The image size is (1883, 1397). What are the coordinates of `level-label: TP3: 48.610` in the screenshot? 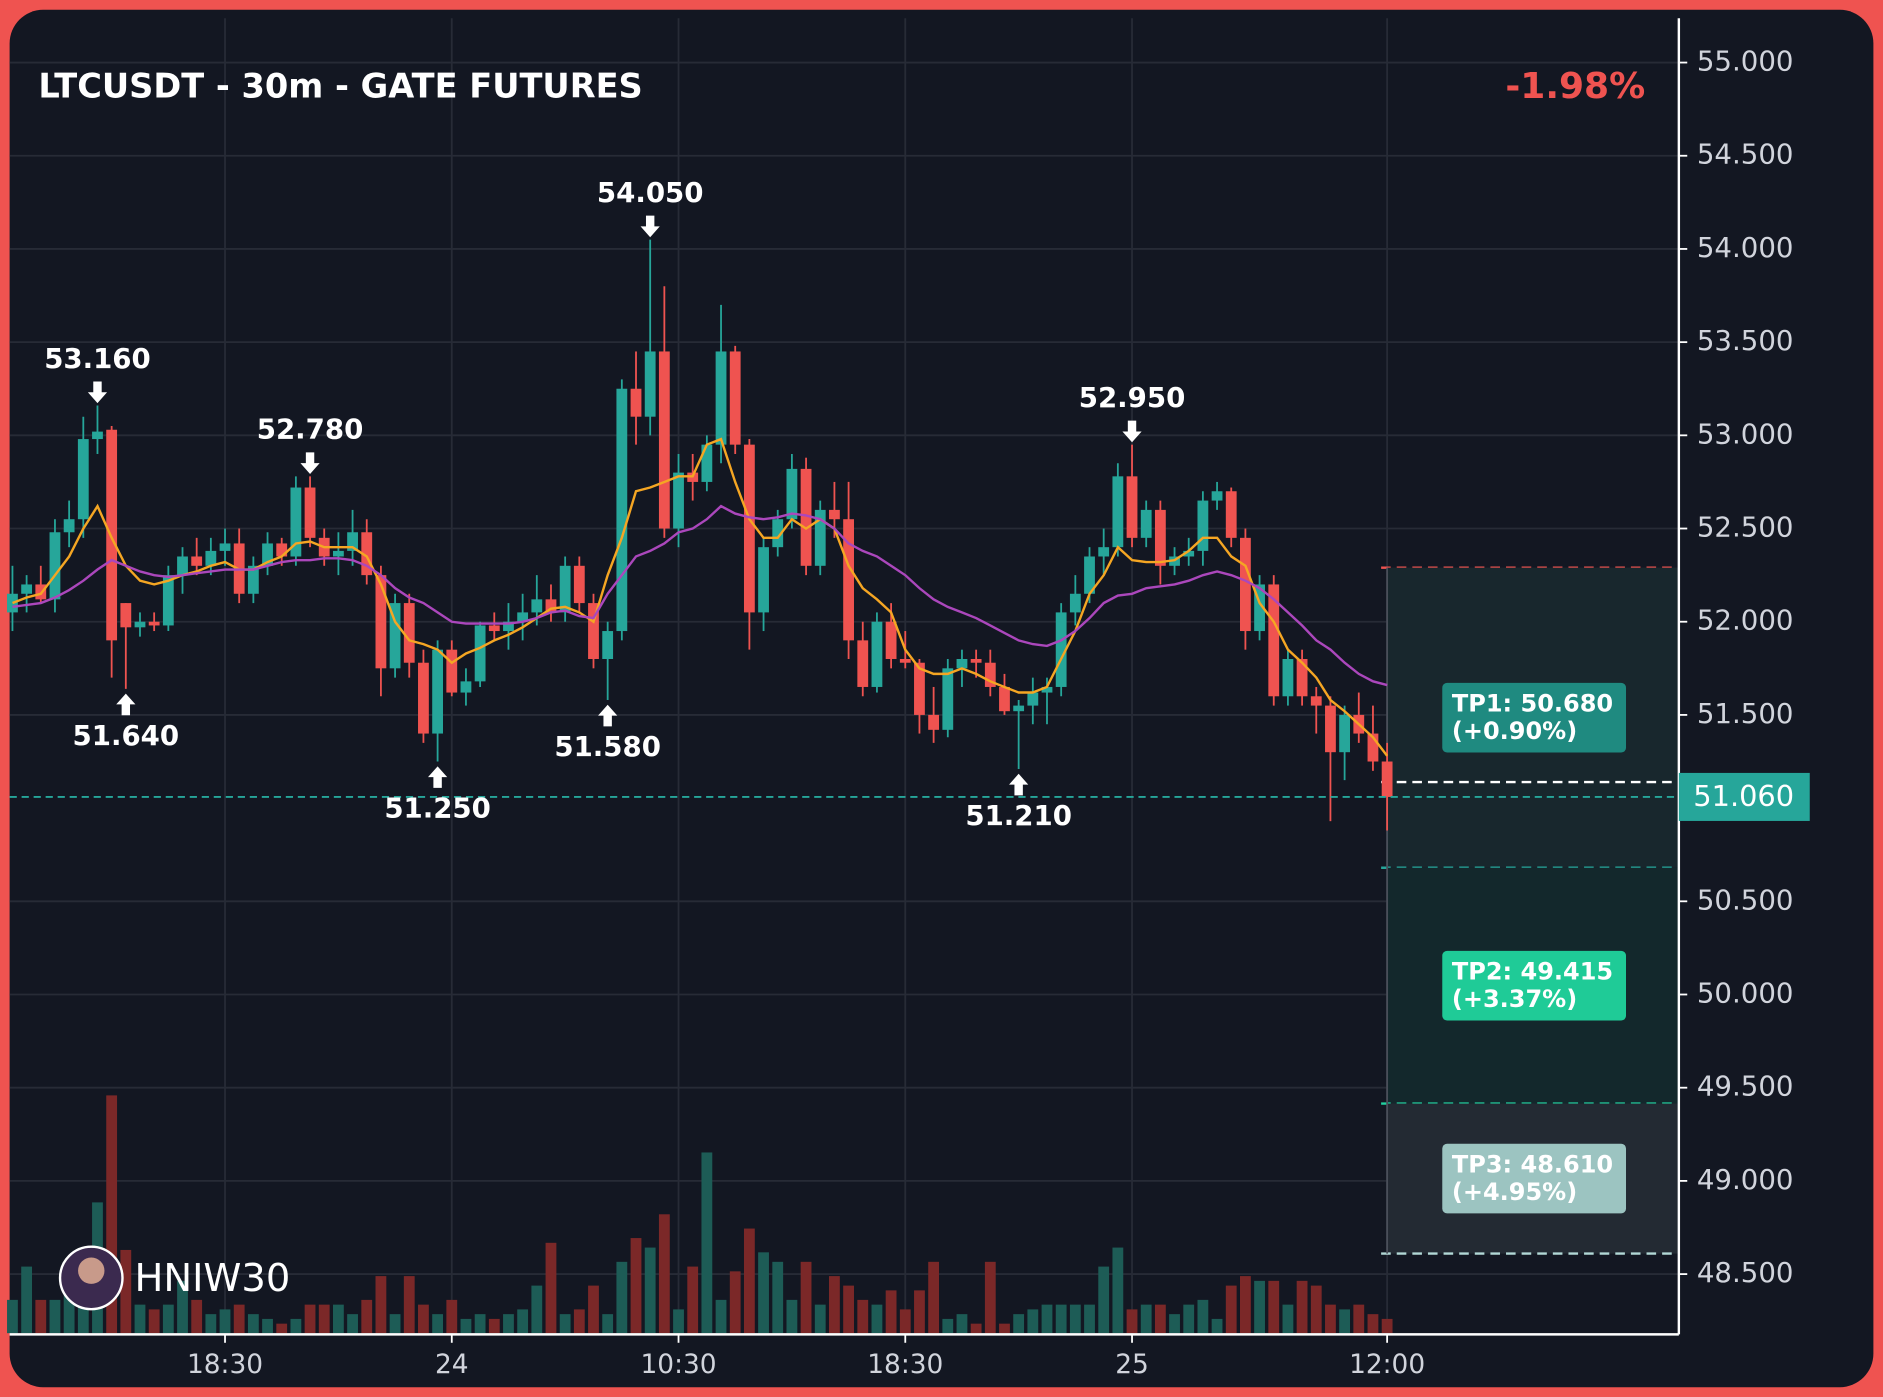 It's located at (1532, 1164).